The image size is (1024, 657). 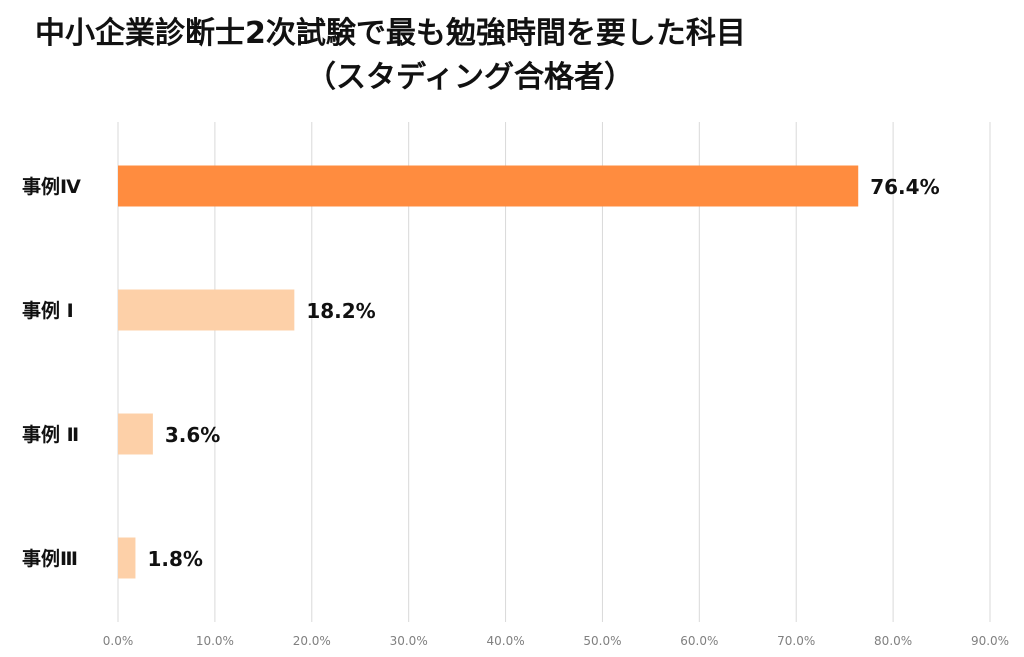 What do you see at coordinates (312, 641) in the screenshot?
I see `x-tick-label: 20.0%` at bounding box center [312, 641].